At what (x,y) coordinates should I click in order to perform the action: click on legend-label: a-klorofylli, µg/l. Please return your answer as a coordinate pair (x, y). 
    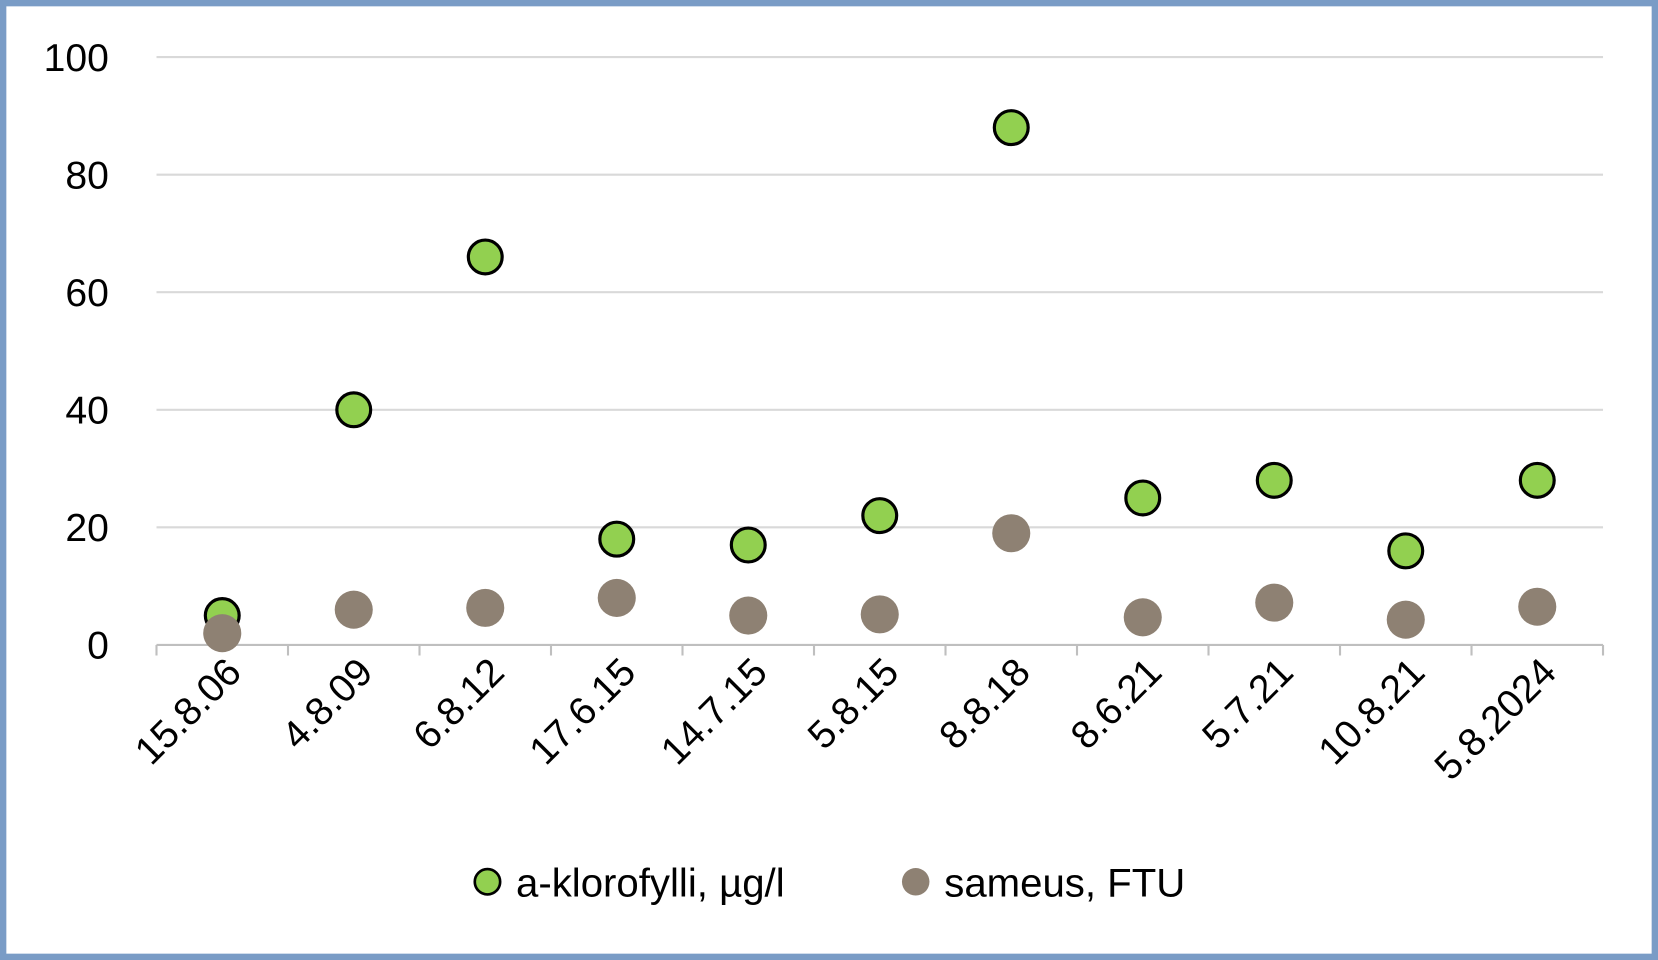
    Looking at the image, I should click on (650, 883).